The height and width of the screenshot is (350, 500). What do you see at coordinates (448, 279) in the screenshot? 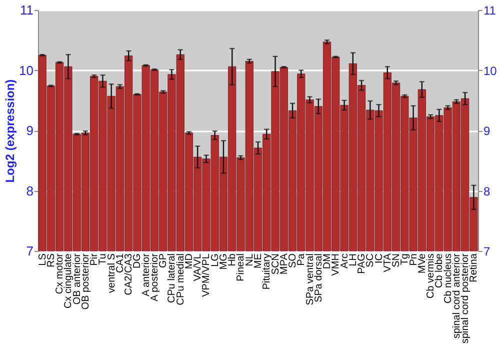
I see `x-tick-label: Cb nucleus` at bounding box center [448, 279].